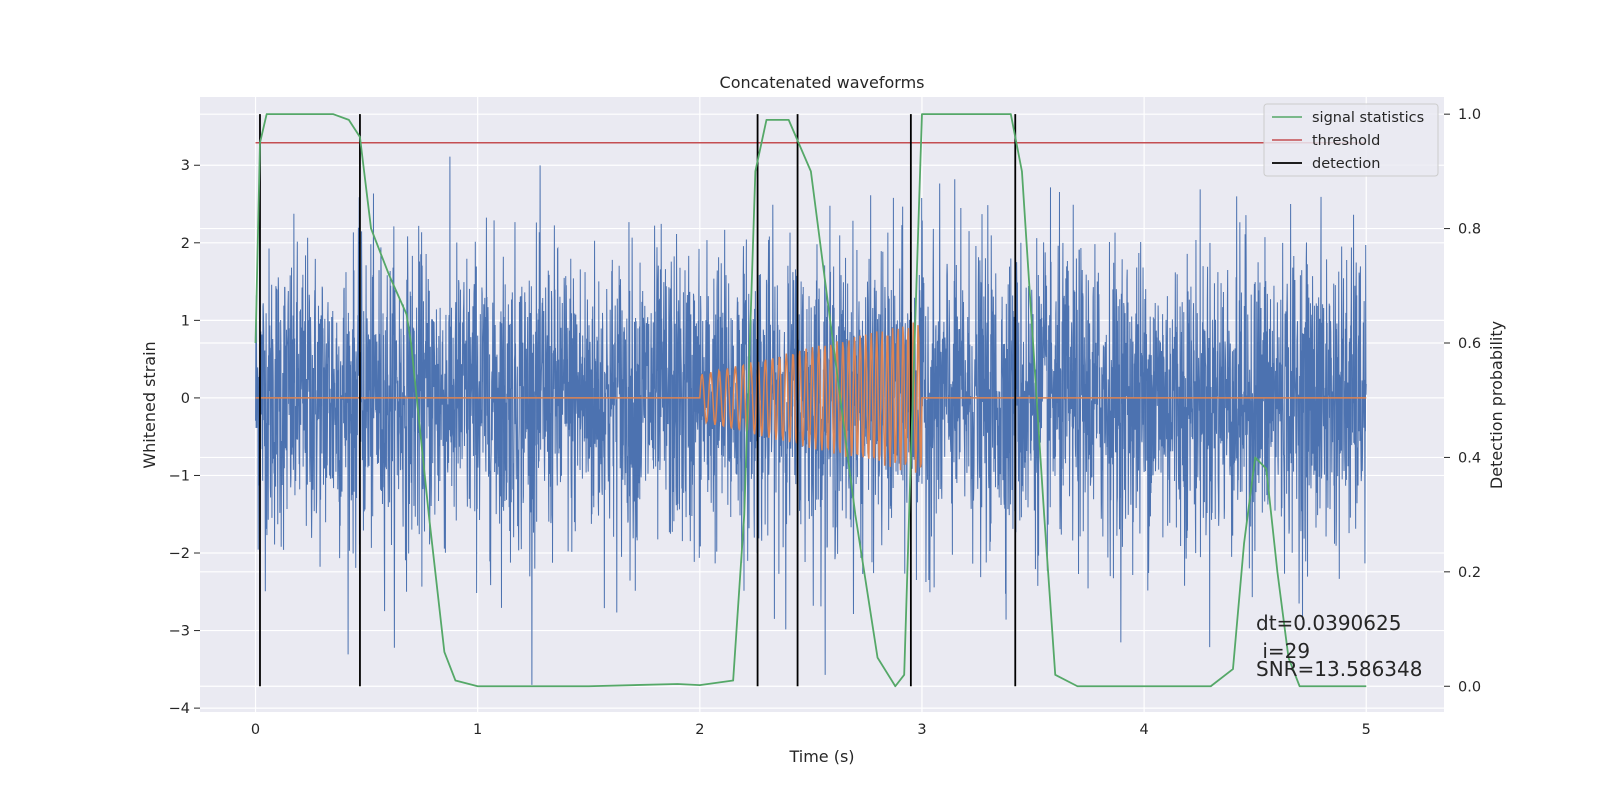 This screenshot has height=800, width=1600. I want to click on y-tick-label: −1, so click(179, 476).